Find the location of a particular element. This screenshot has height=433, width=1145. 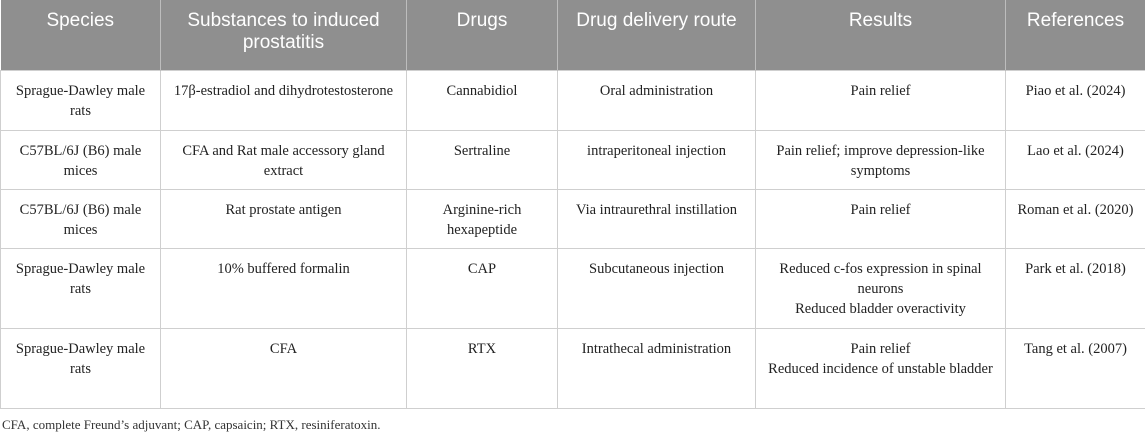

table-cell: intraperitoneal injection is located at coordinates (656, 159).